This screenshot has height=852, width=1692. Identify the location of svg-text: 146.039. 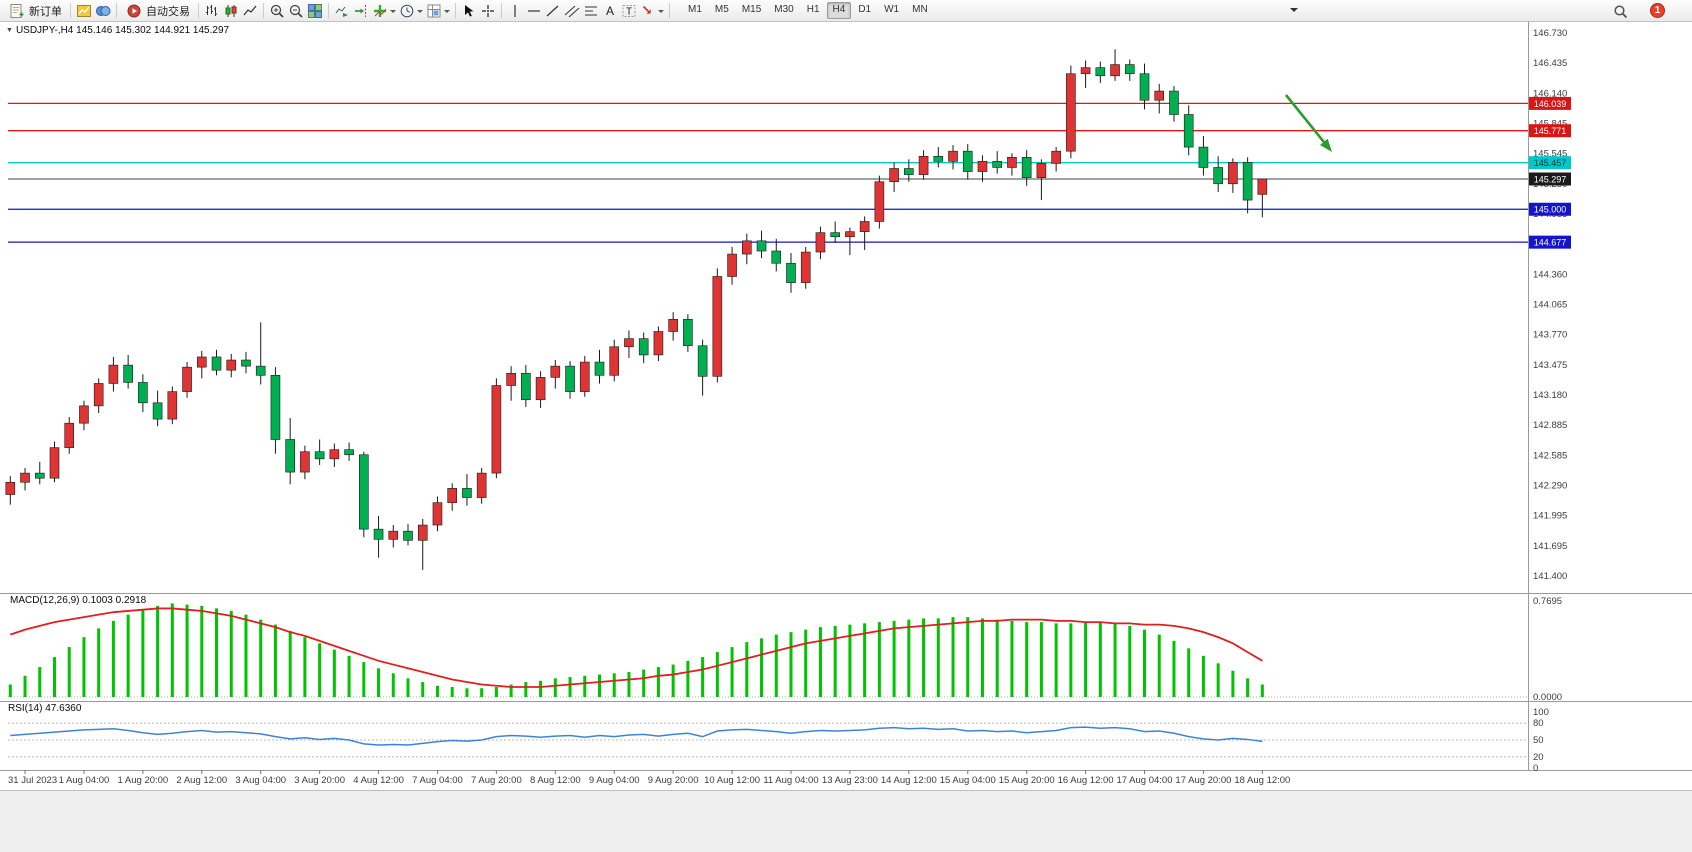
(1550, 104).